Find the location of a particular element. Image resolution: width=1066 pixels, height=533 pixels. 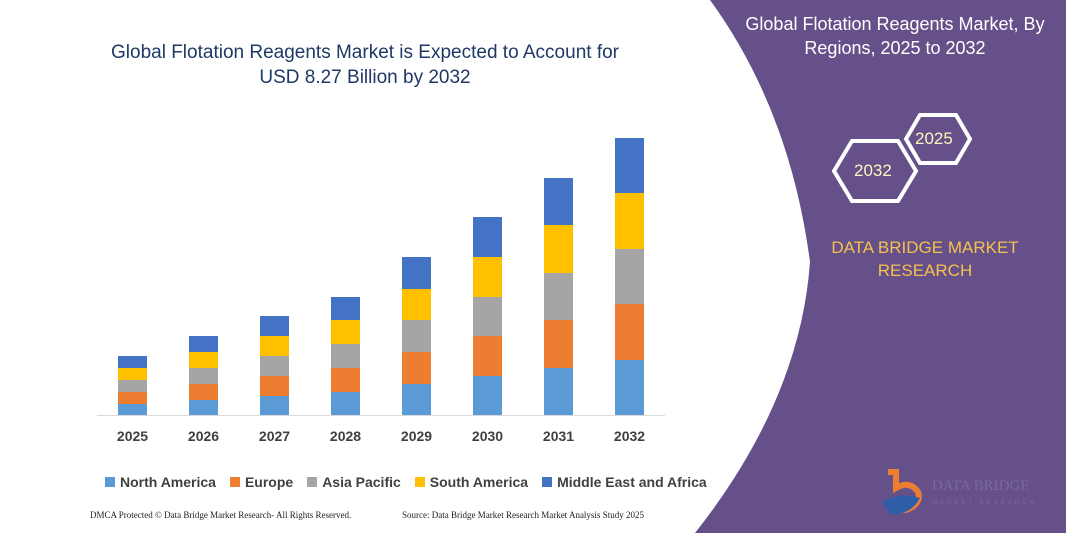

hex-2025 is located at coordinates (938, 139).